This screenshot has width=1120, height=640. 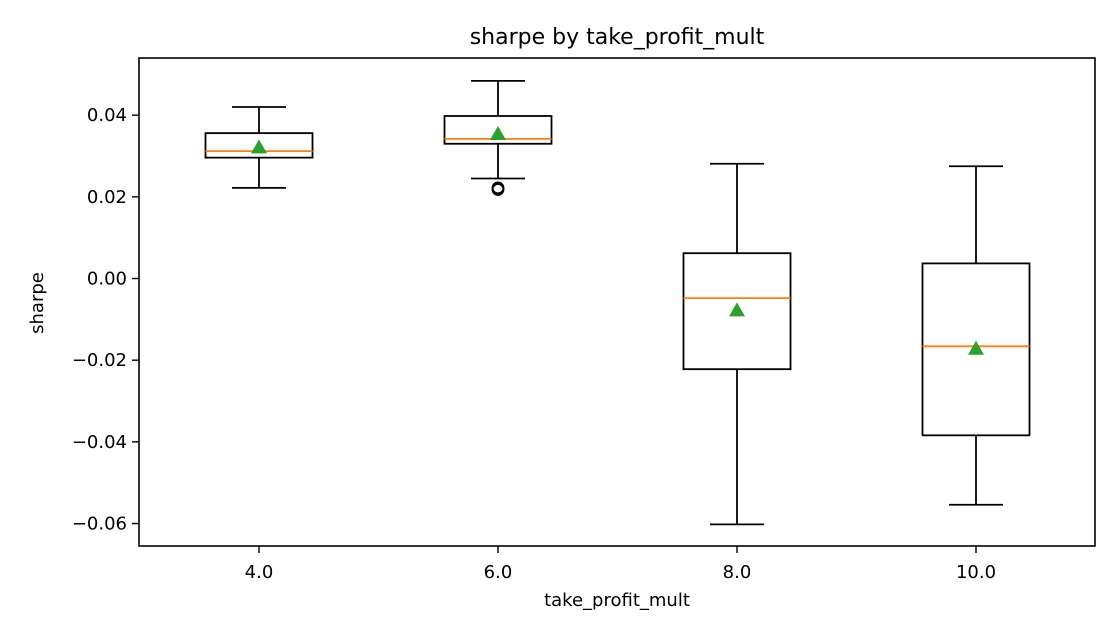 I want to click on y-axis-label: sharpe, so click(x=37, y=303).